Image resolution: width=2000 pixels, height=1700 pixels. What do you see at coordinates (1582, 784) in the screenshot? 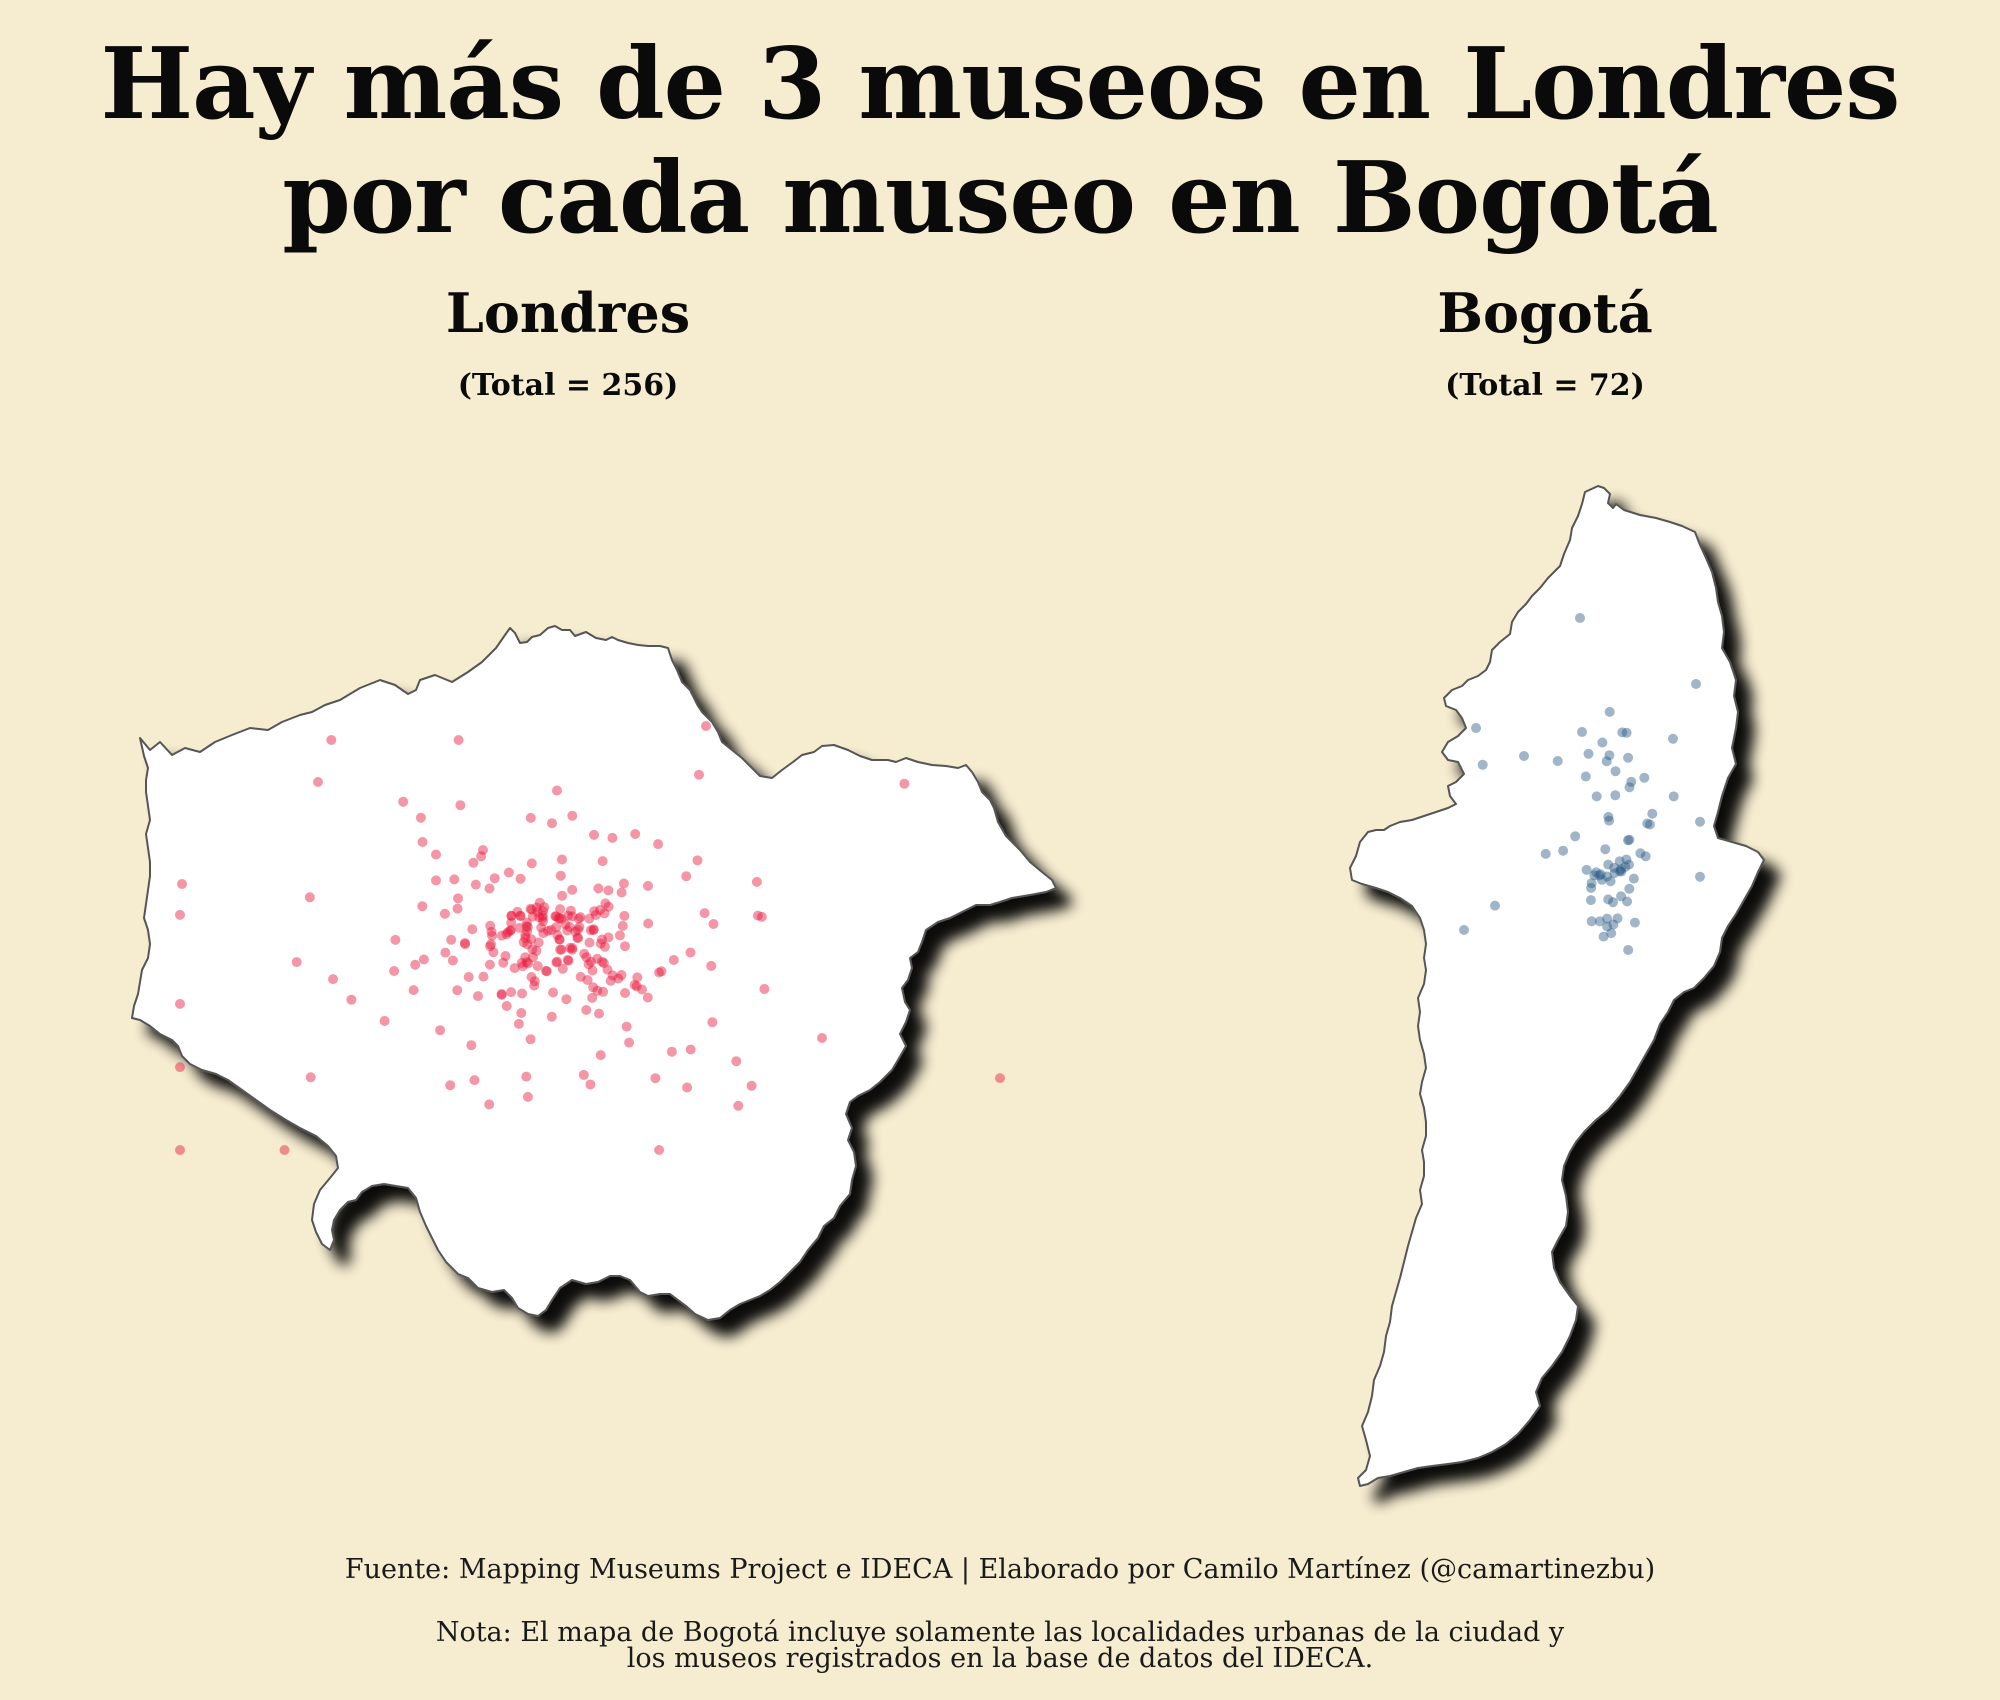
I see `bogota-museum-points` at bounding box center [1582, 784].